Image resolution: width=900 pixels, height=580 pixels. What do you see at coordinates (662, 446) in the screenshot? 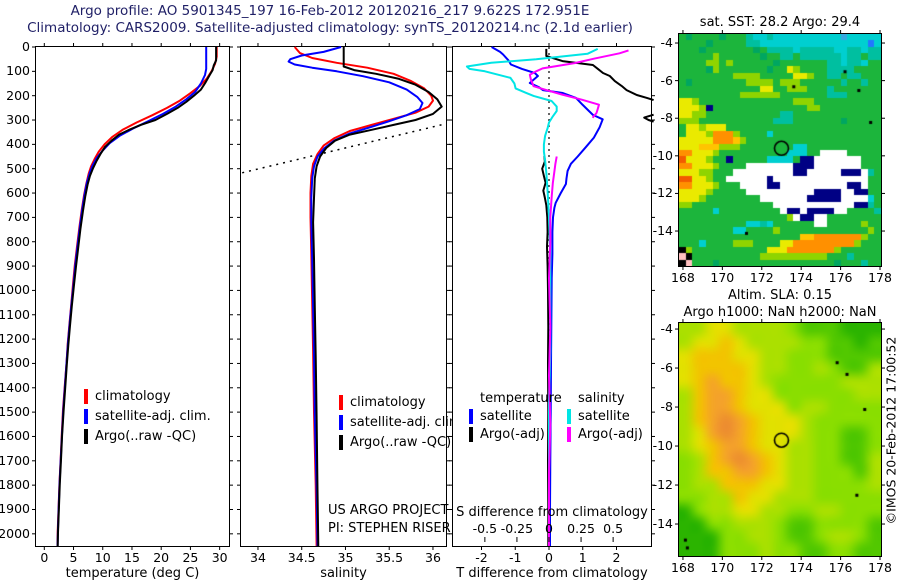
I see `y-tick-label: -10` at bounding box center [662, 446].